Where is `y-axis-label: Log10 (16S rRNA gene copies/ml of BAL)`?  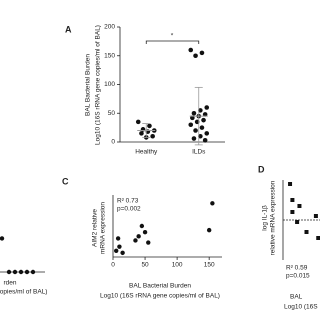
y-axis-label: Log10 (16S rRNA gene copies/ml of BAL) is located at coordinates (98, 85).